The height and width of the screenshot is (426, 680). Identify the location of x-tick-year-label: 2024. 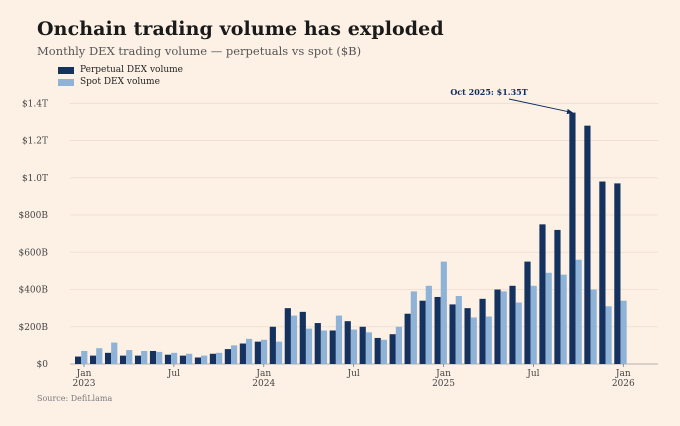
(263, 384).